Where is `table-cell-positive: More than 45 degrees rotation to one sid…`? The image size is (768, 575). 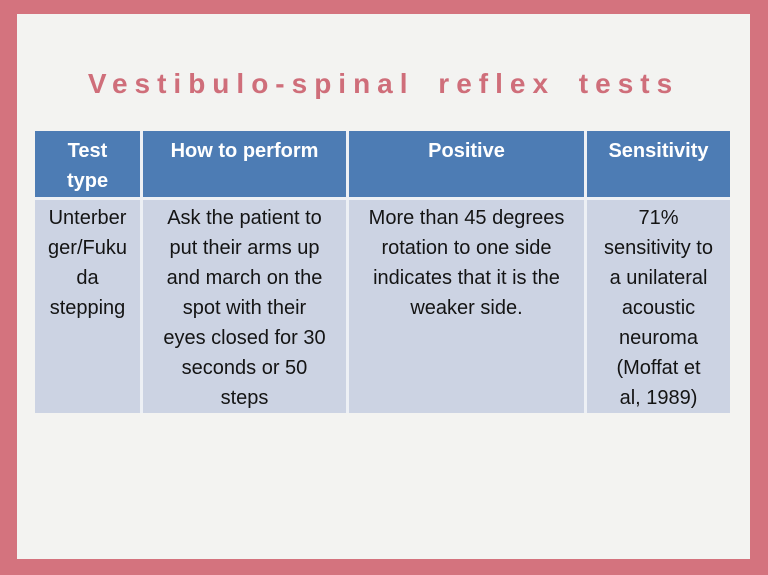 table-cell-positive: More than 45 degrees rotation to one sid… is located at coordinates (466, 306).